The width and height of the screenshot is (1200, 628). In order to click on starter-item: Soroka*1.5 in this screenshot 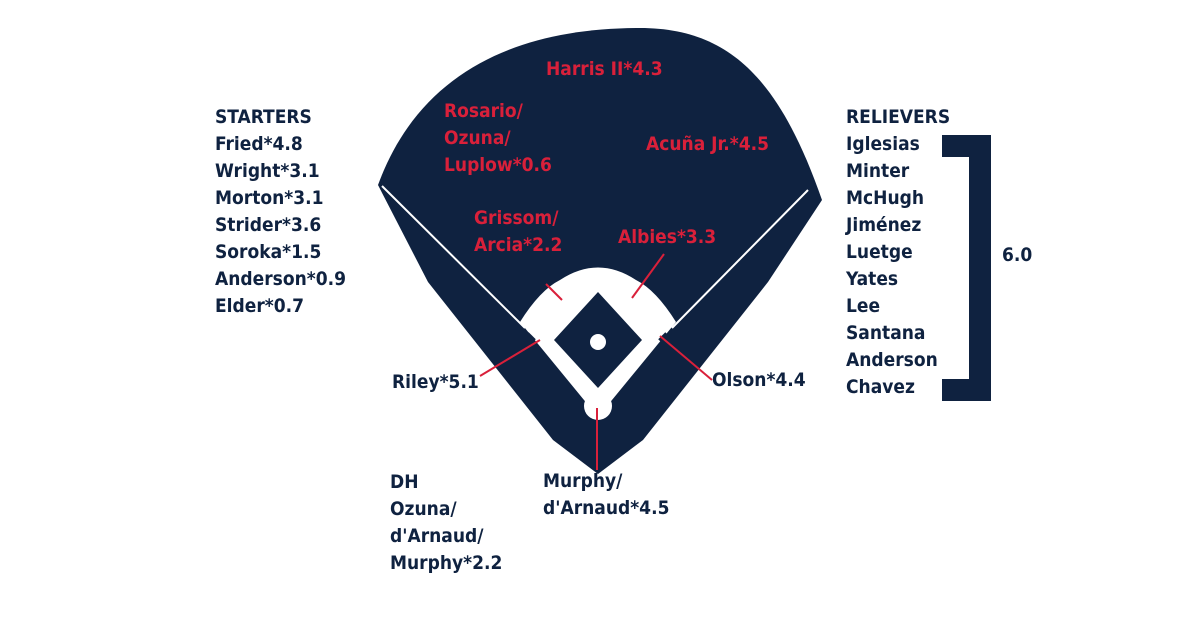, I will do `click(268, 252)`.